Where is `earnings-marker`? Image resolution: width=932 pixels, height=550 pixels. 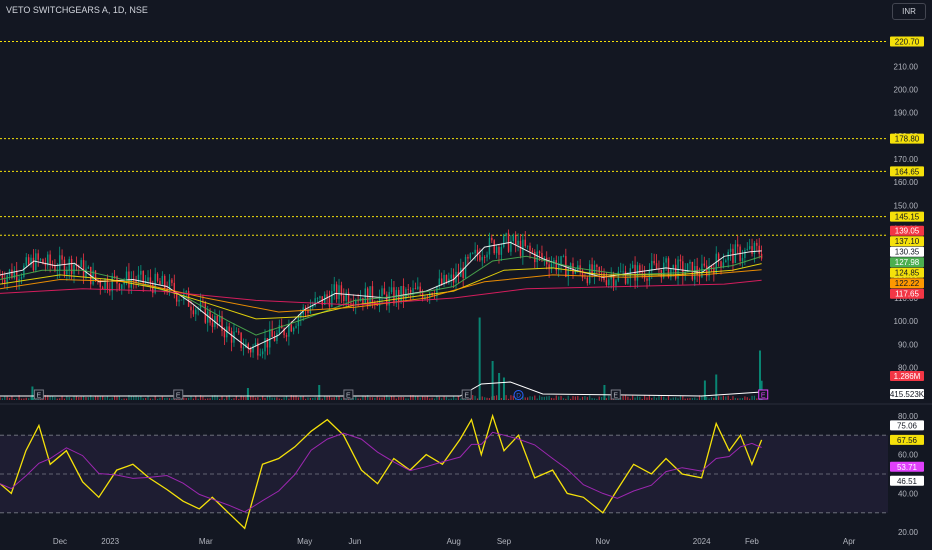
earnings-marker is located at coordinates (38, 394).